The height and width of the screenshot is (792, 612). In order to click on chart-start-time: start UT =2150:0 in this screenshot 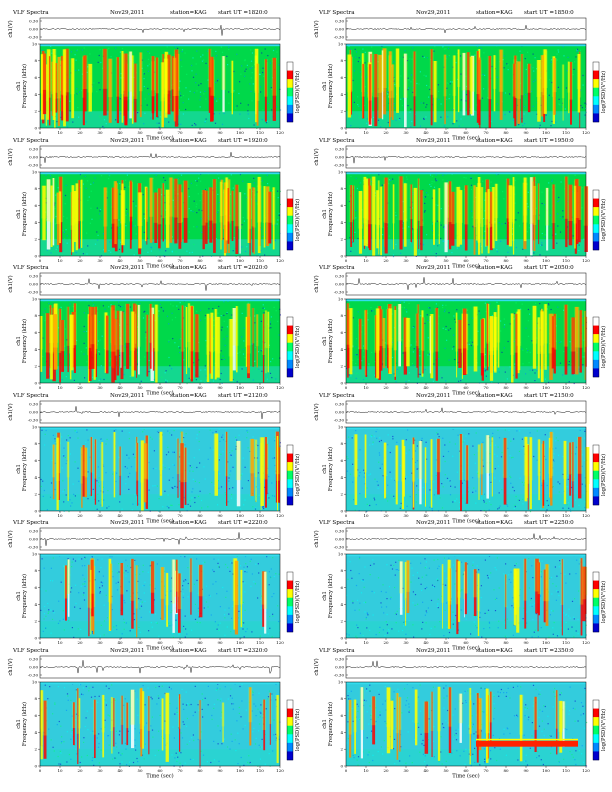, I will do `click(549, 396)`.